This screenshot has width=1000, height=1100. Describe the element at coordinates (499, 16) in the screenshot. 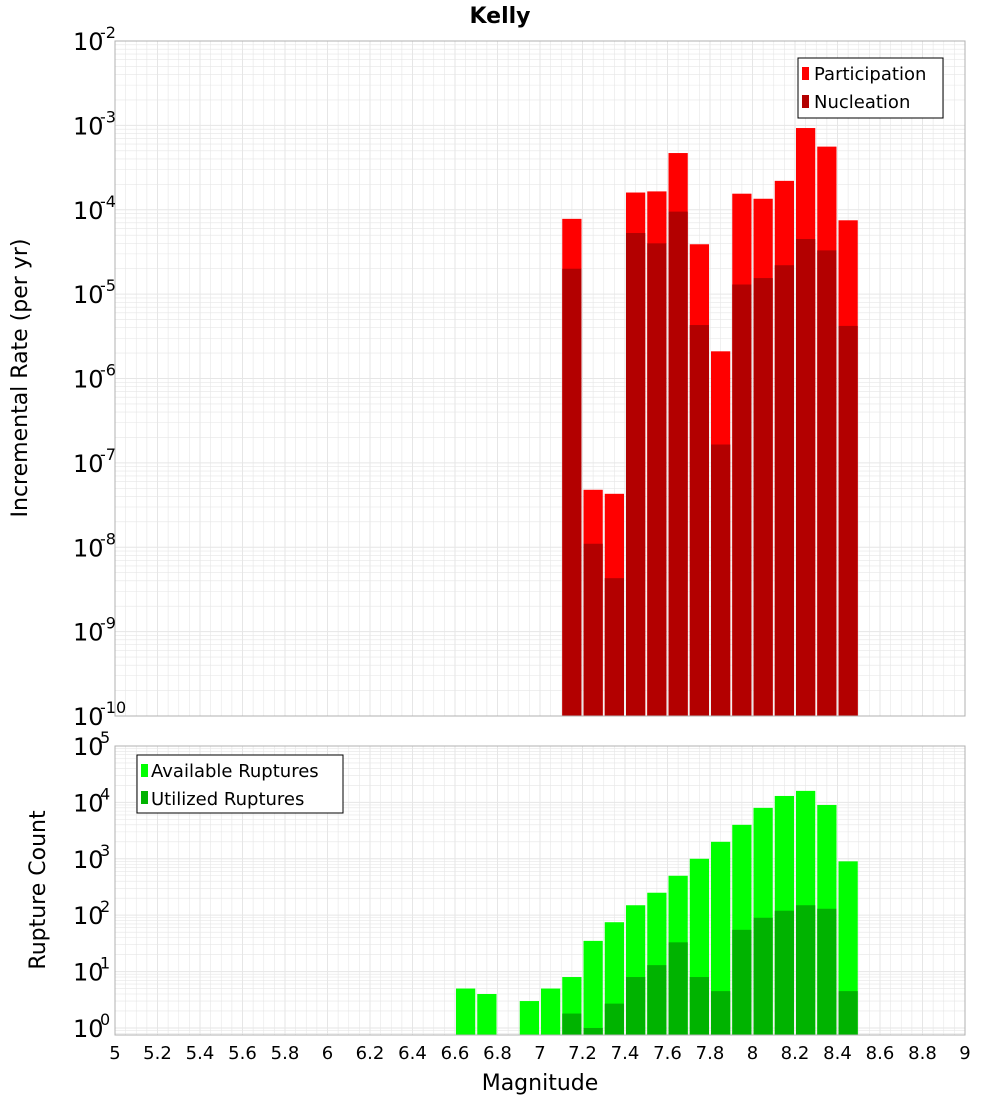

I see `chart-title: Kelly` at that location.